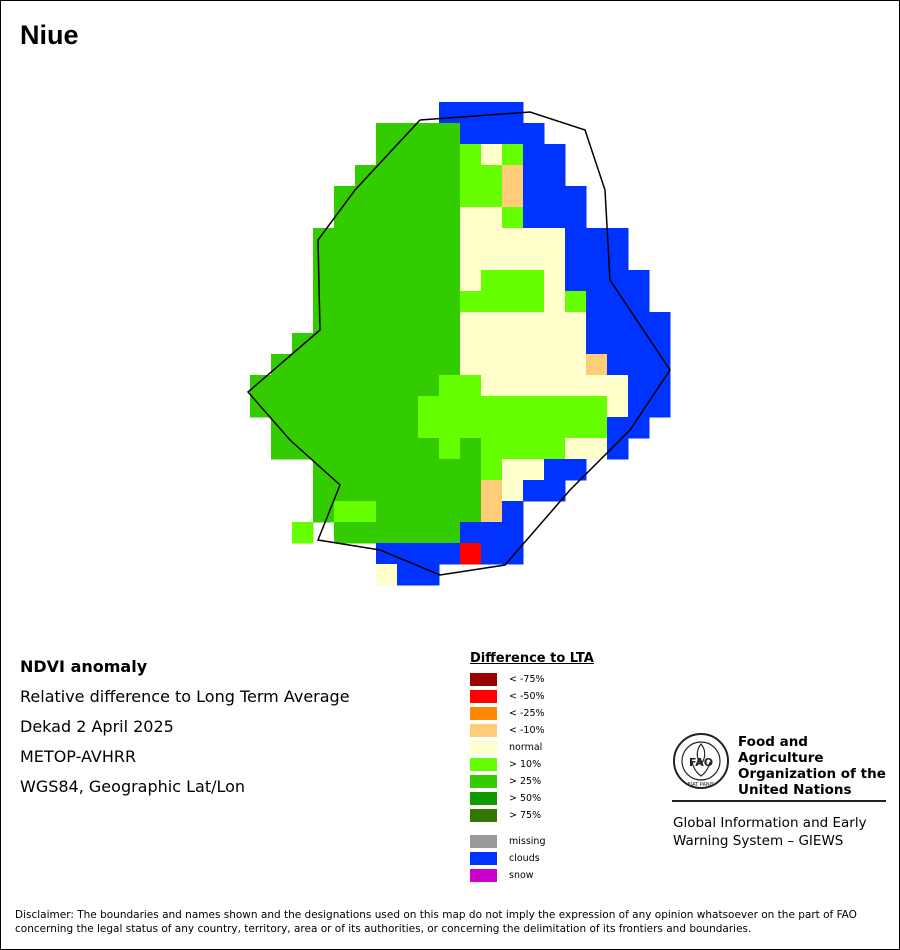 The image size is (900, 950). What do you see at coordinates (507, 841) in the screenshot?
I see `legend-item: missing` at bounding box center [507, 841].